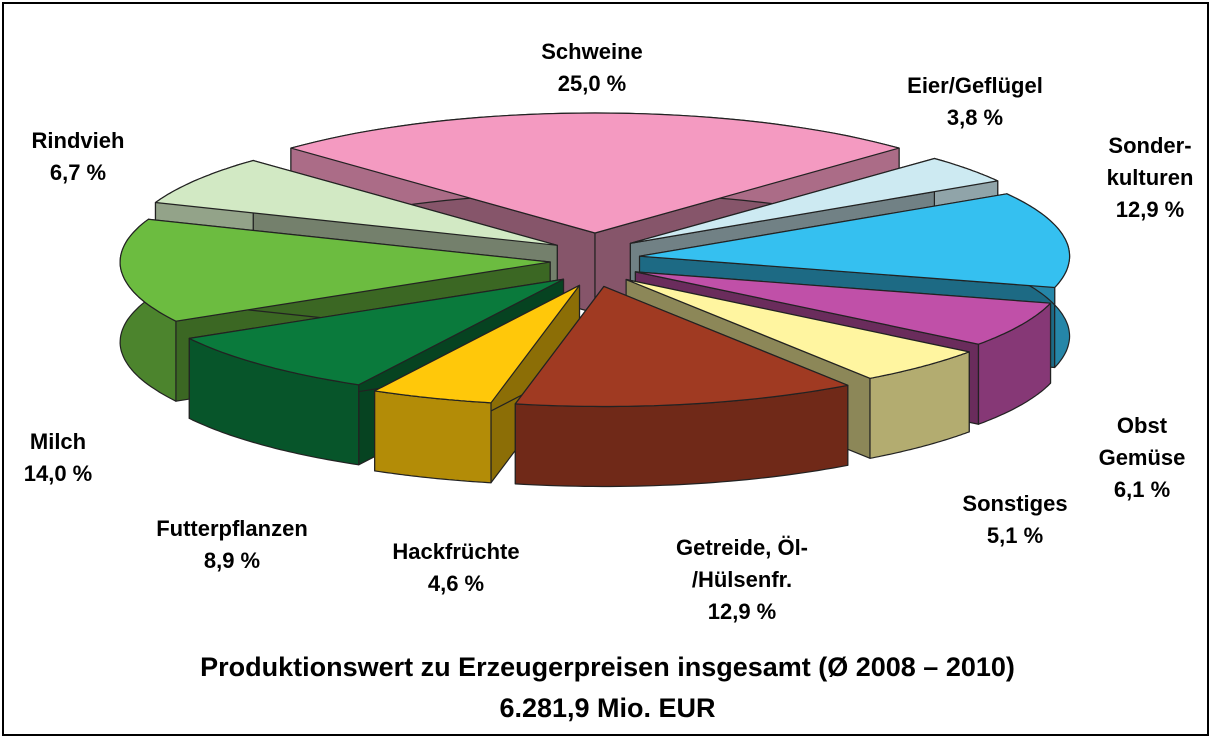 The height and width of the screenshot is (740, 1215). I want to click on slice-label: Futterpflanzen 8,9 %, so click(232, 545).